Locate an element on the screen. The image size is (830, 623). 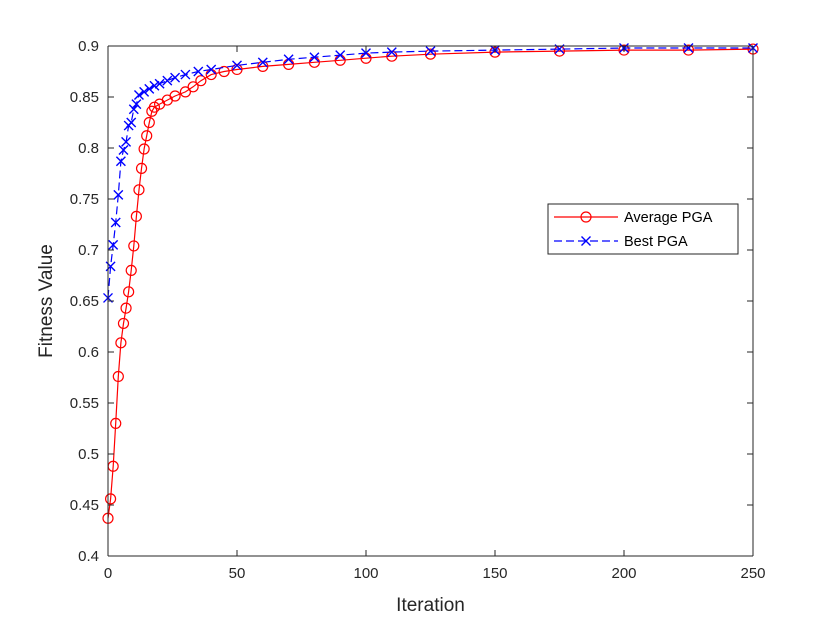
y-tick-label: 0.8 is located at coordinates (88, 148).